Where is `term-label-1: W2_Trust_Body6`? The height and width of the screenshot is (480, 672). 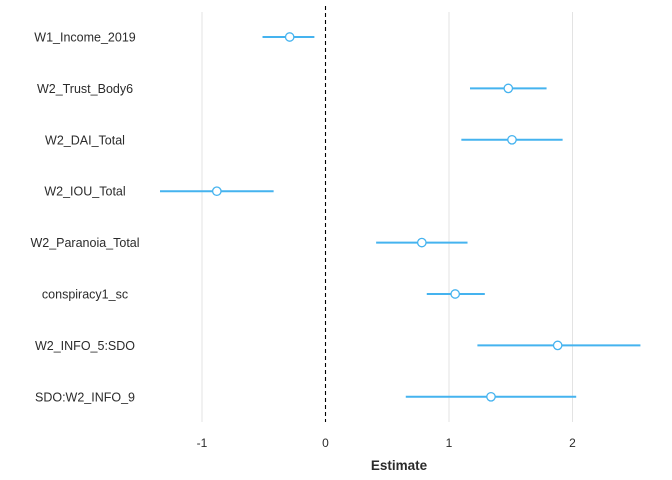 term-label-1: W2_Trust_Body6 is located at coordinates (85, 89).